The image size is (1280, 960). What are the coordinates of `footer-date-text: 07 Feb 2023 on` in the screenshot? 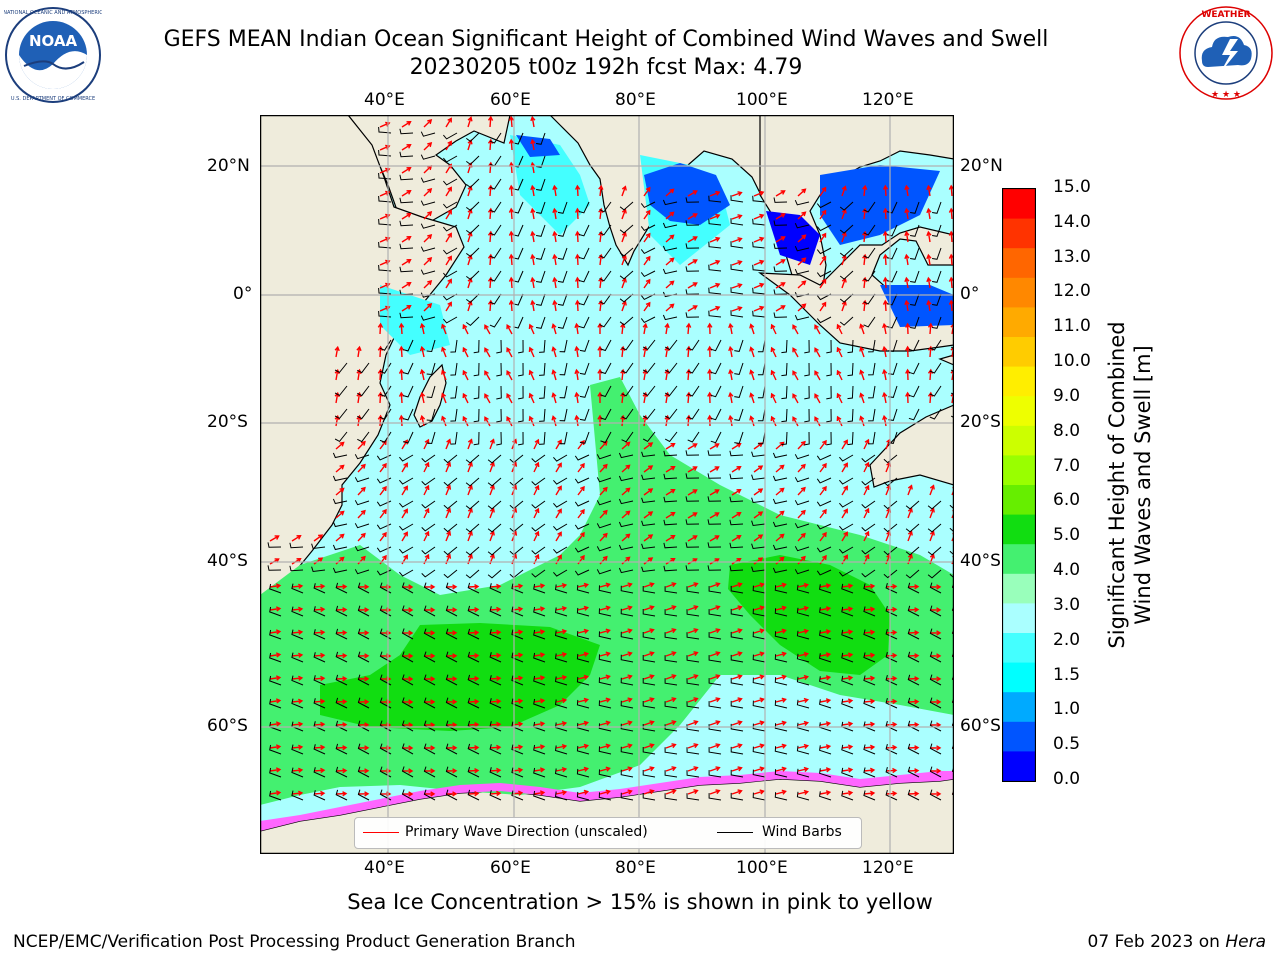 It's located at (1156, 942).